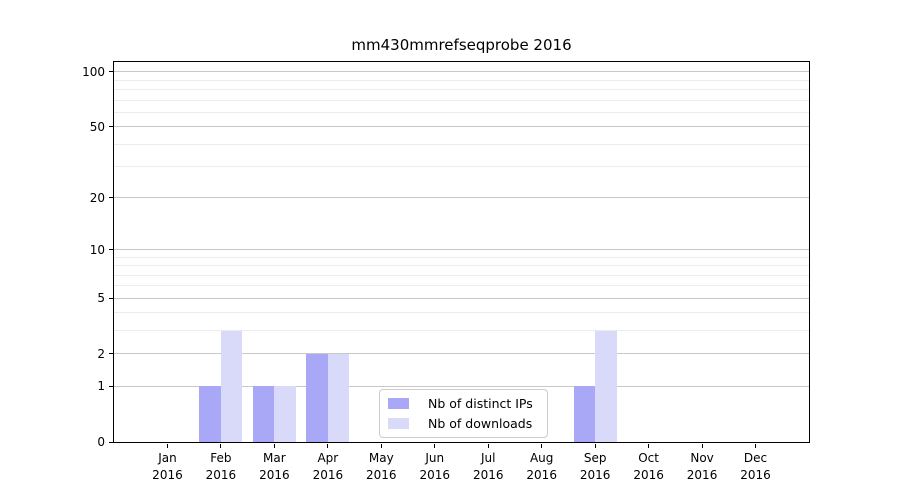 The width and height of the screenshot is (900, 500). What do you see at coordinates (274, 467) in the screenshot?
I see `x-tick-label: Mar 2016` at bounding box center [274, 467].